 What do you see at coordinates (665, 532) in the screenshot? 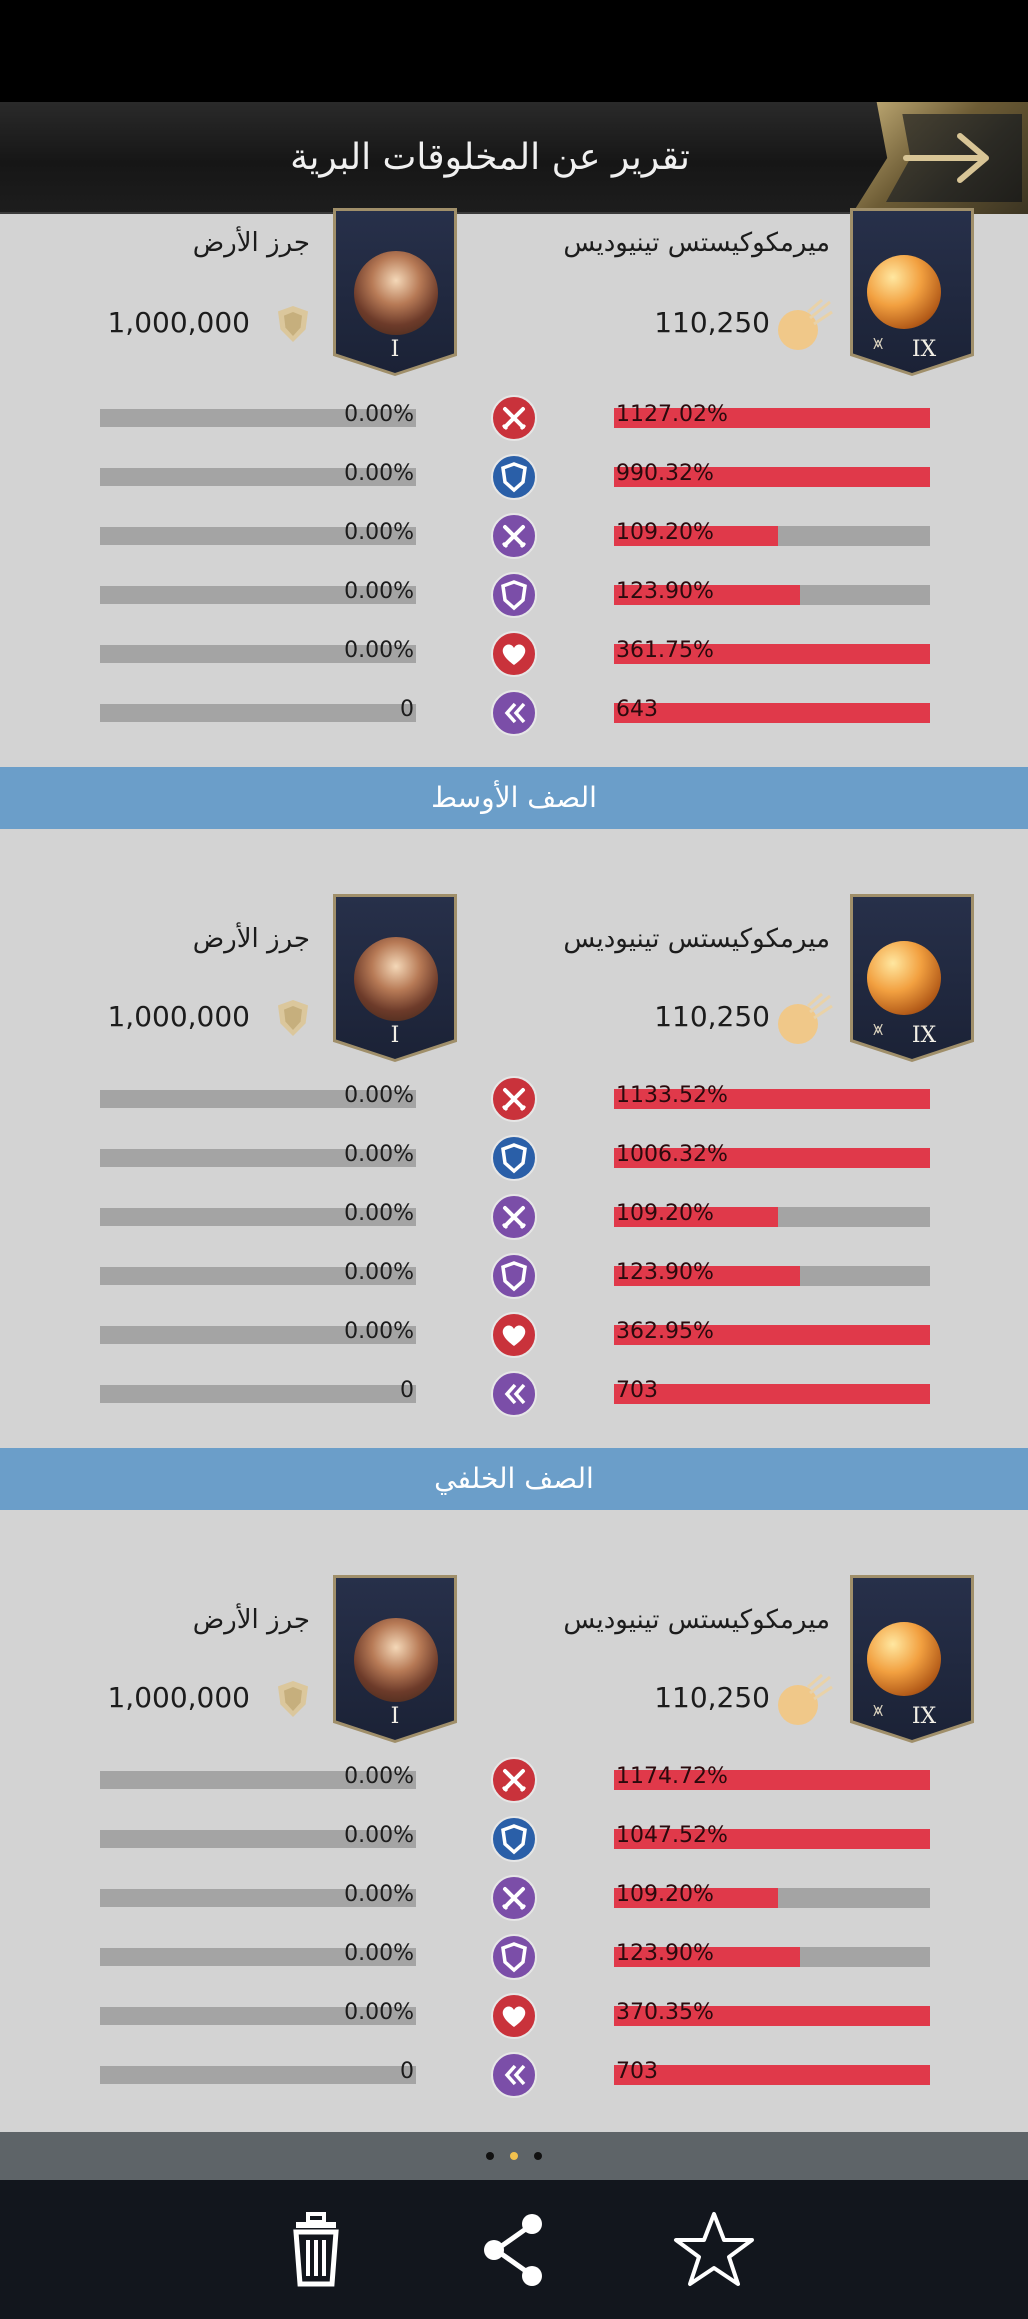
I see `own-stat-value: 109.20%` at bounding box center [665, 532].